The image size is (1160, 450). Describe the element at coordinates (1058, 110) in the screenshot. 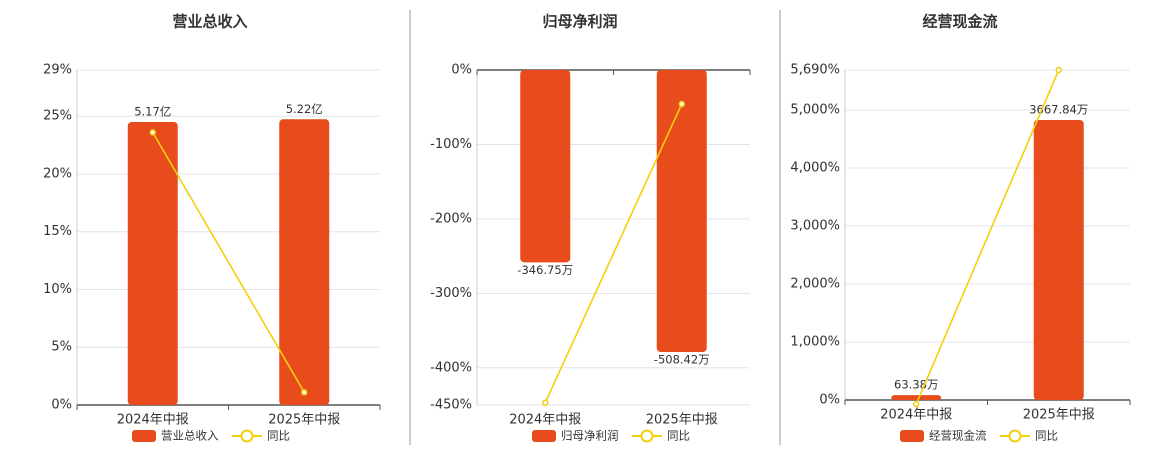

I see `value-label: 3667.84万` at that location.